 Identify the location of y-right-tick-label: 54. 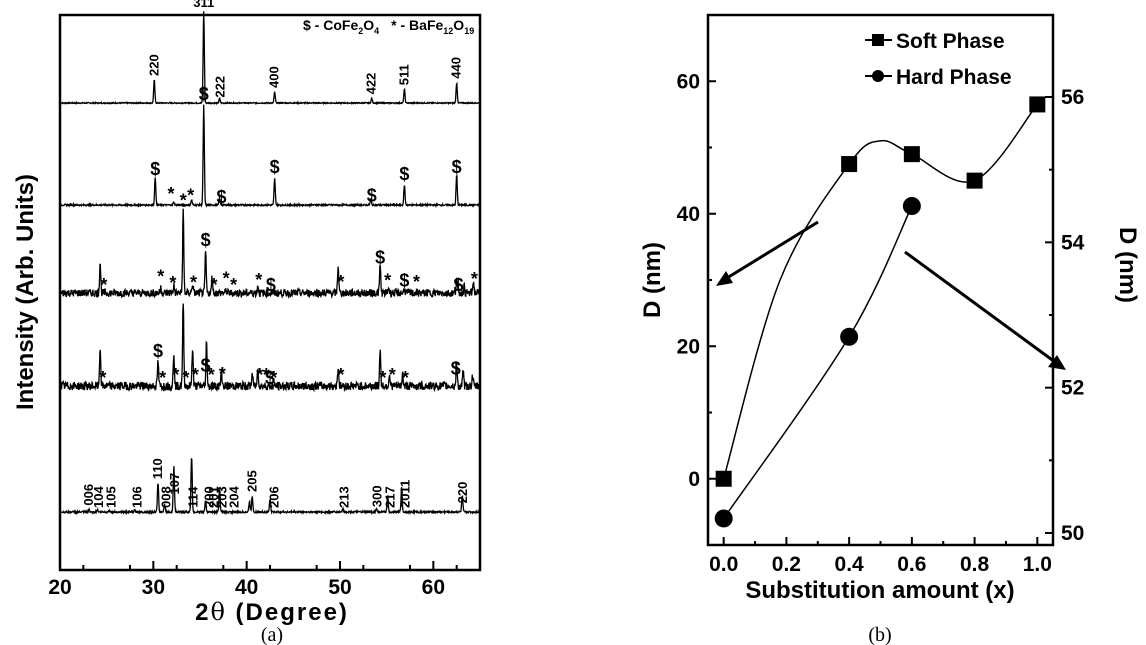
(1073, 242).